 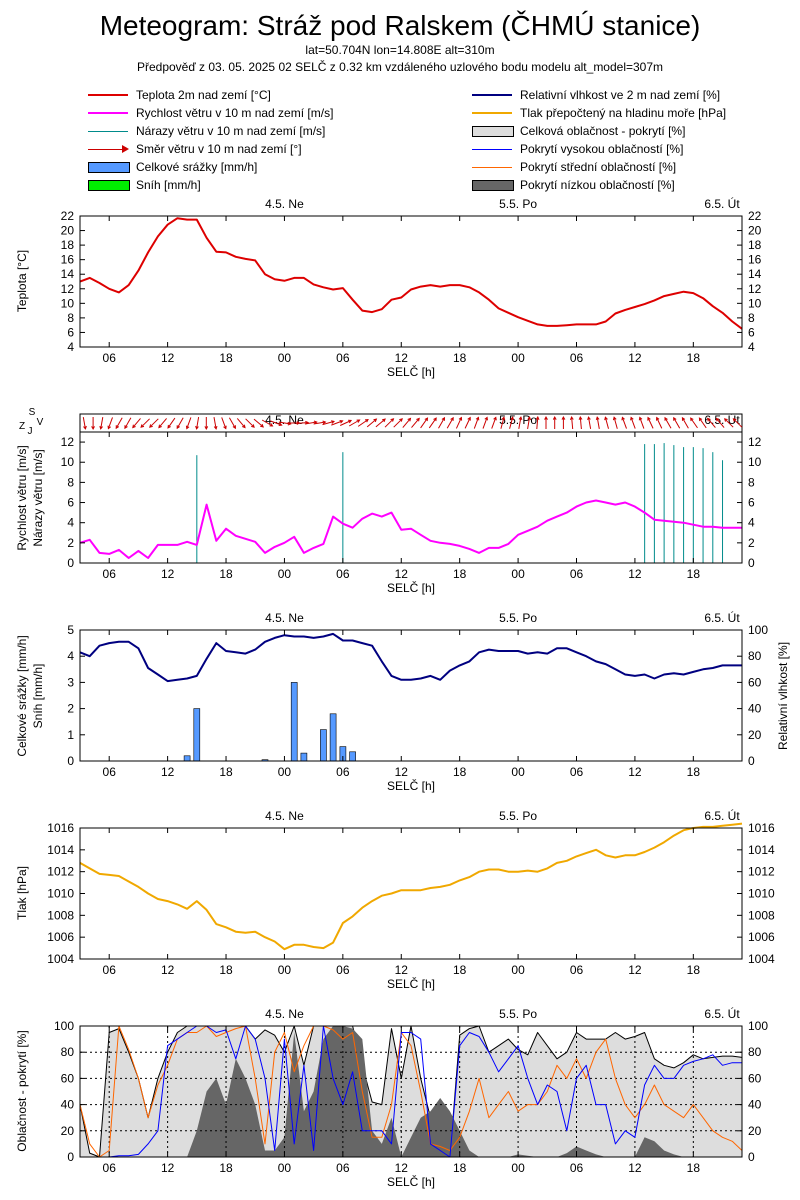 I want to click on temp-ytick-label-3: 10, so click(x=68, y=303).